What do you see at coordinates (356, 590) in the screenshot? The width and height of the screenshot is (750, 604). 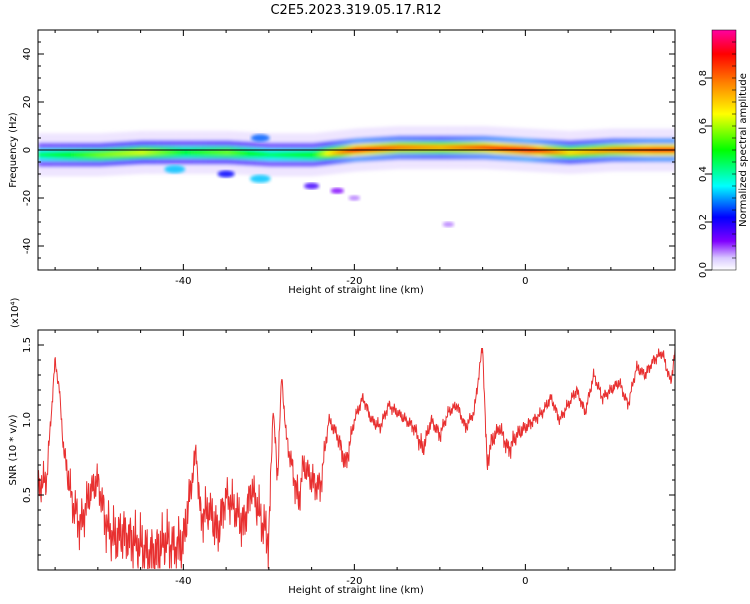 I see `snr-x-axis-label: Height of straight line (km)` at bounding box center [356, 590].